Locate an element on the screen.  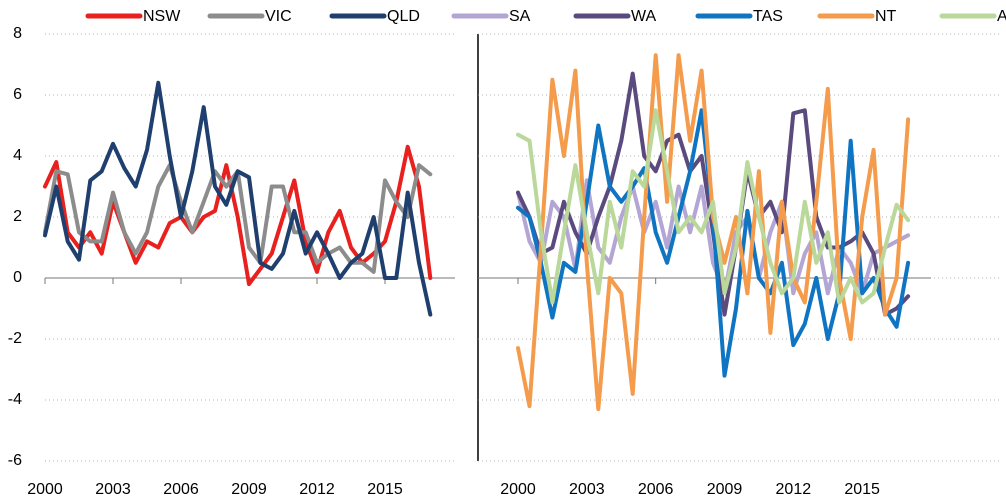
legend-label: QLD is located at coordinates (403, 16).